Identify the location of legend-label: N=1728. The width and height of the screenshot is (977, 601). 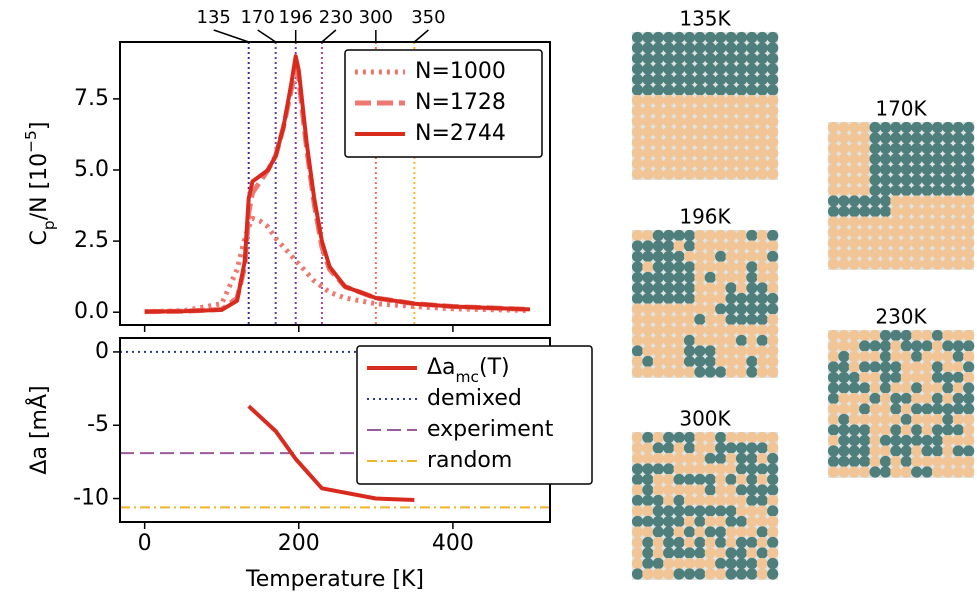
(460, 102).